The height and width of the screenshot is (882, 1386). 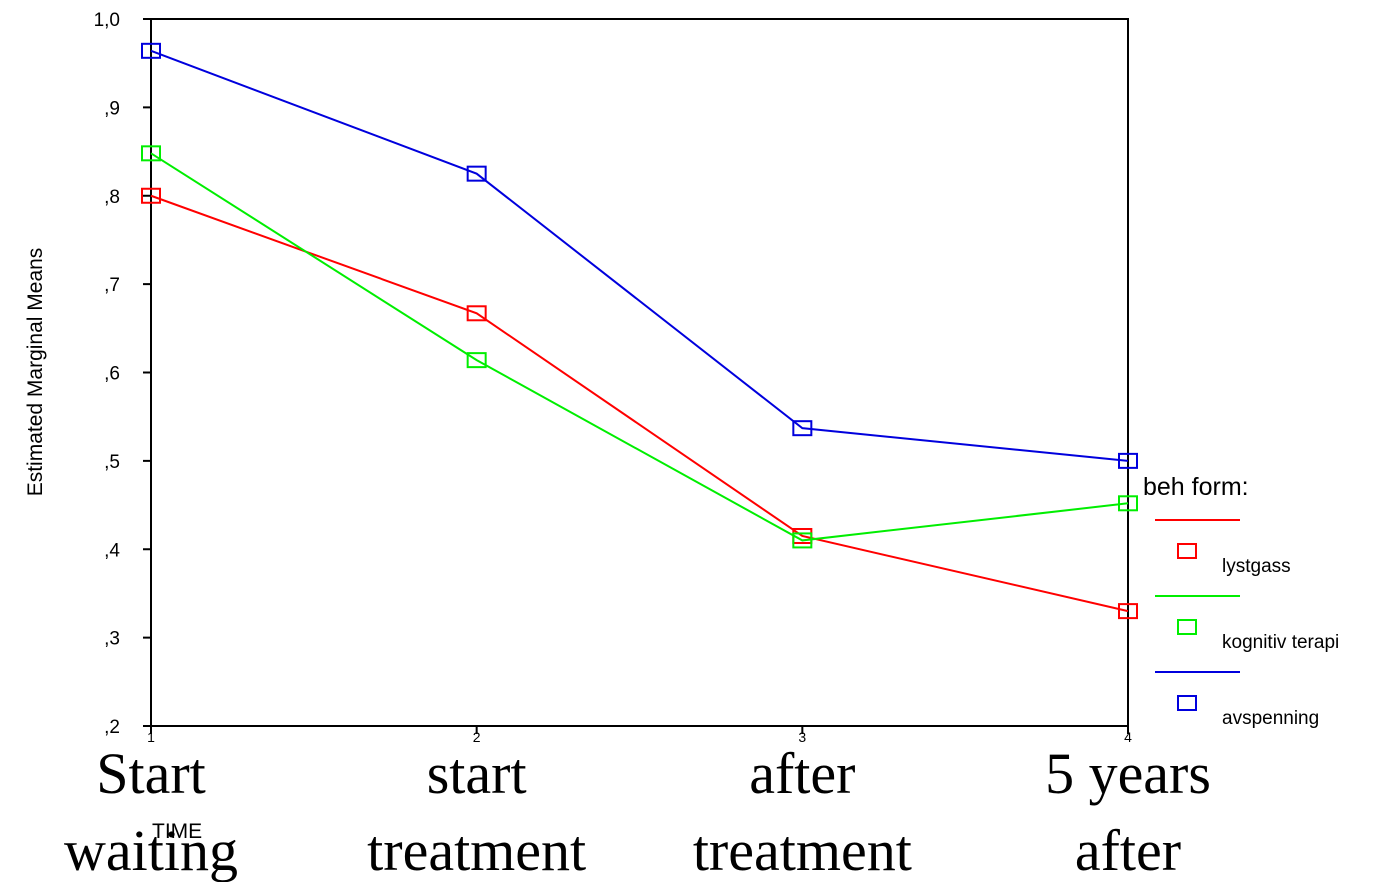 I want to click on y-tick-label: ,5, so click(x=112, y=462).